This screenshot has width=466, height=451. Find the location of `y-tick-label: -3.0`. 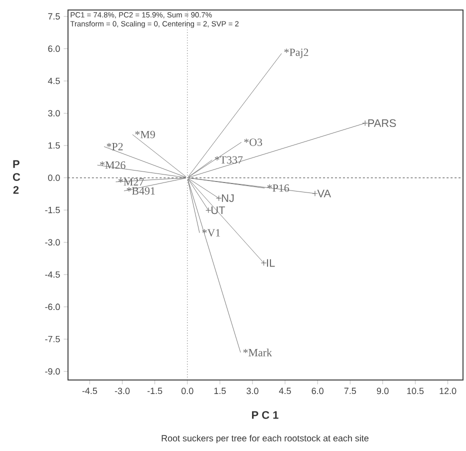

y-tick-label: -3.0 is located at coordinates (52, 242).